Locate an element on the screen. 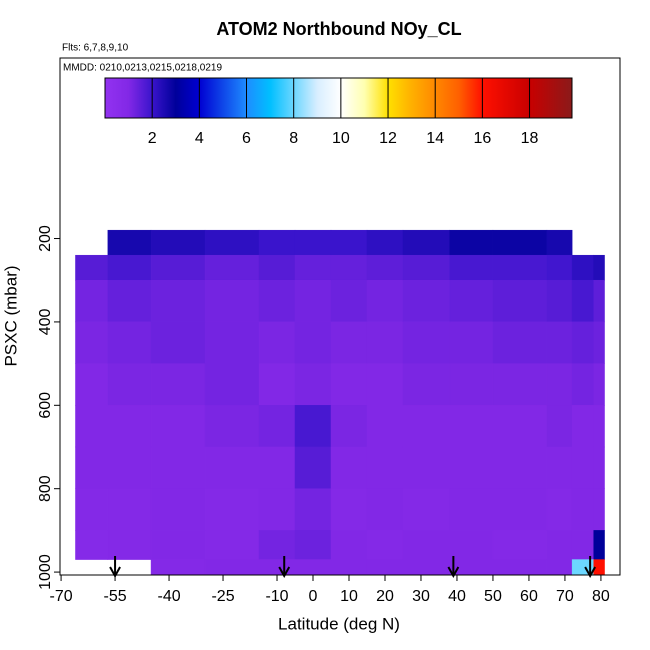 Image resolution: width=650 pixels, height=650 pixels. y-axis-label: PSXC (mbar) is located at coordinates (10, 315).